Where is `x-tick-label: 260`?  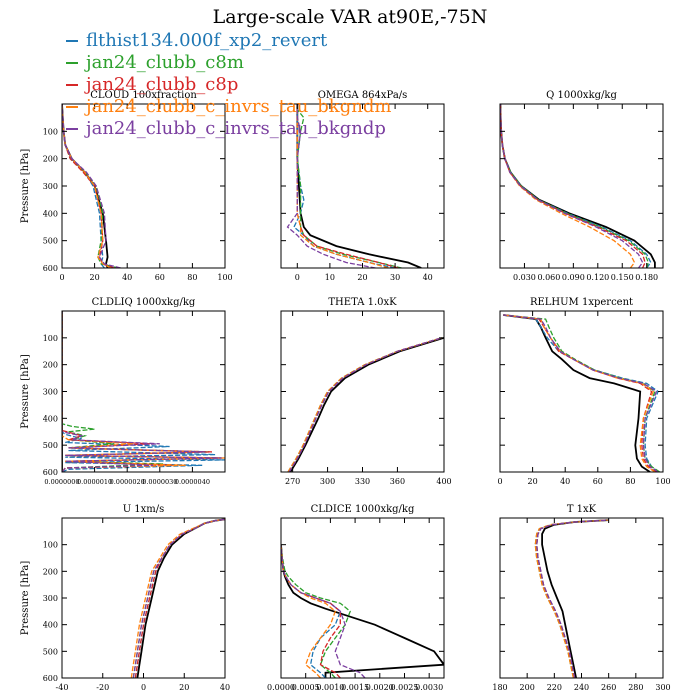 x-tick-label: 260 is located at coordinates (608, 687).